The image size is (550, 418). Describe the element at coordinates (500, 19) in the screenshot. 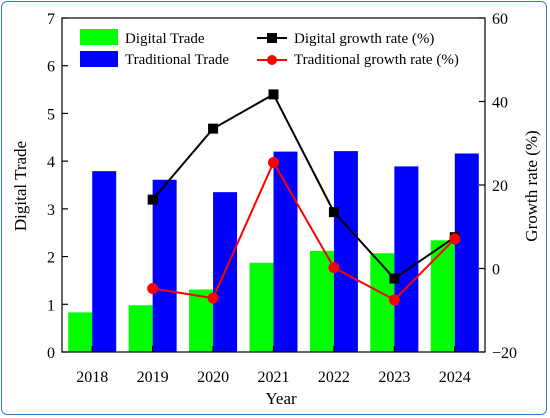

I see `y2-tick-label: 60` at that location.